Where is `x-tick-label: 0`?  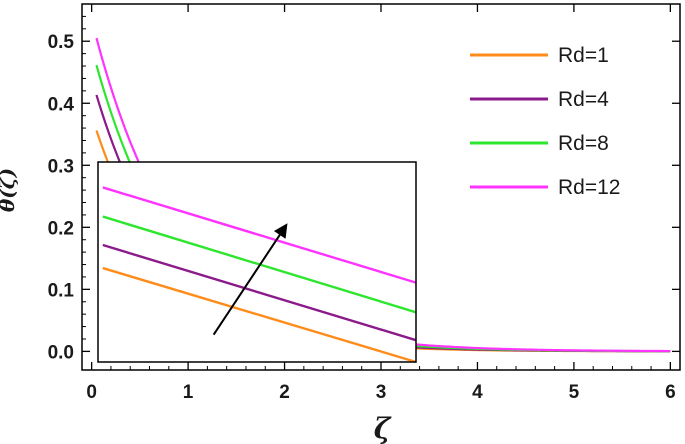
x-tick-label: 0 is located at coordinates (91, 392).